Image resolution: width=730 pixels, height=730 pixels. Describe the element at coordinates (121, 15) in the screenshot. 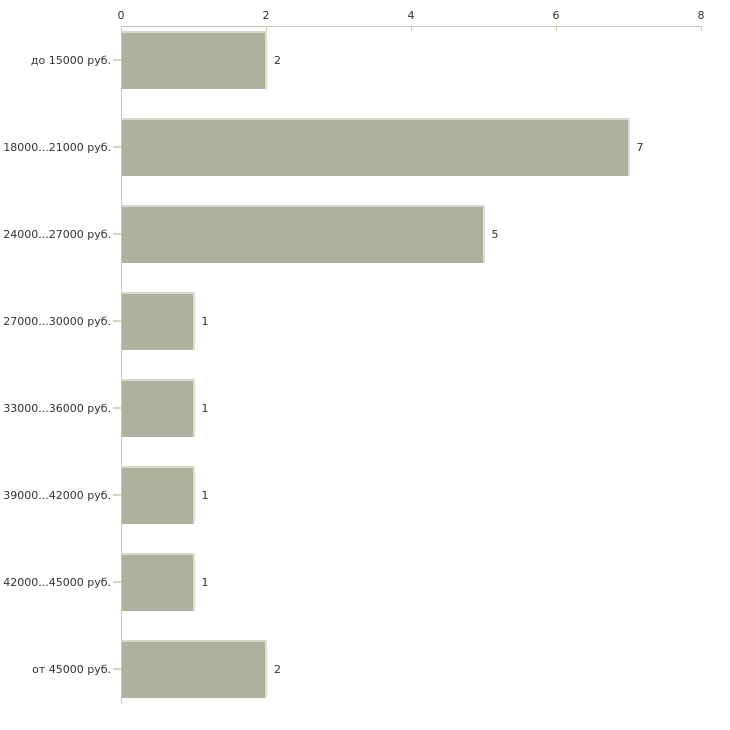

I see `x-tick-label: 0` at that location.